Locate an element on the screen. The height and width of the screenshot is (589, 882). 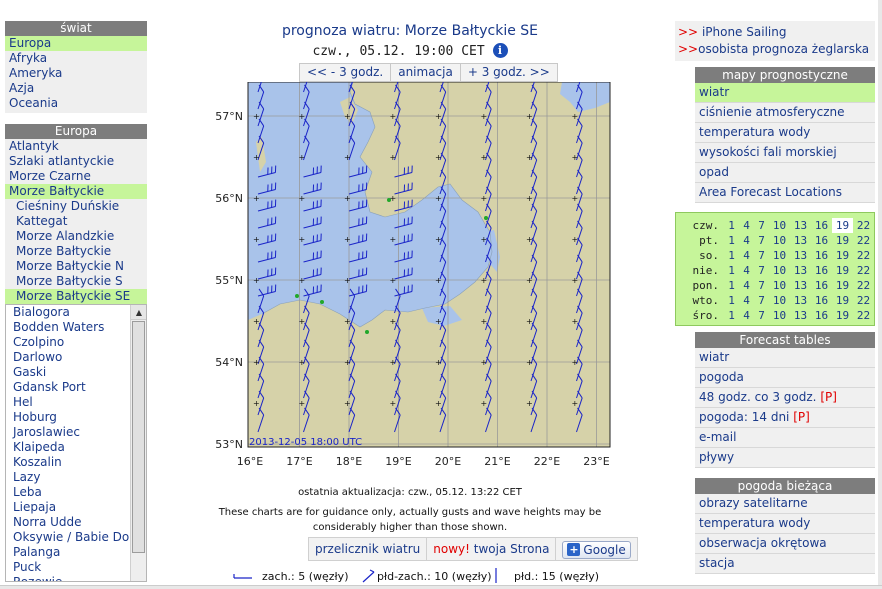
location-item: Koszalin is located at coordinates (37, 462).